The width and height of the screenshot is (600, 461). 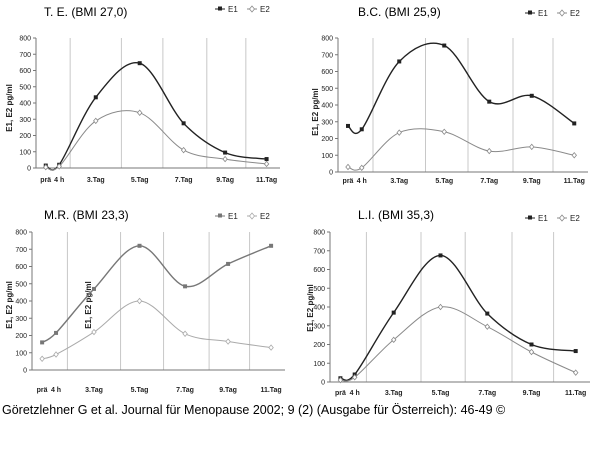 What do you see at coordinates (88, 305) in the screenshot?
I see `y-axis-label-inner: E1, E2 pg/ml` at bounding box center [88, 305].